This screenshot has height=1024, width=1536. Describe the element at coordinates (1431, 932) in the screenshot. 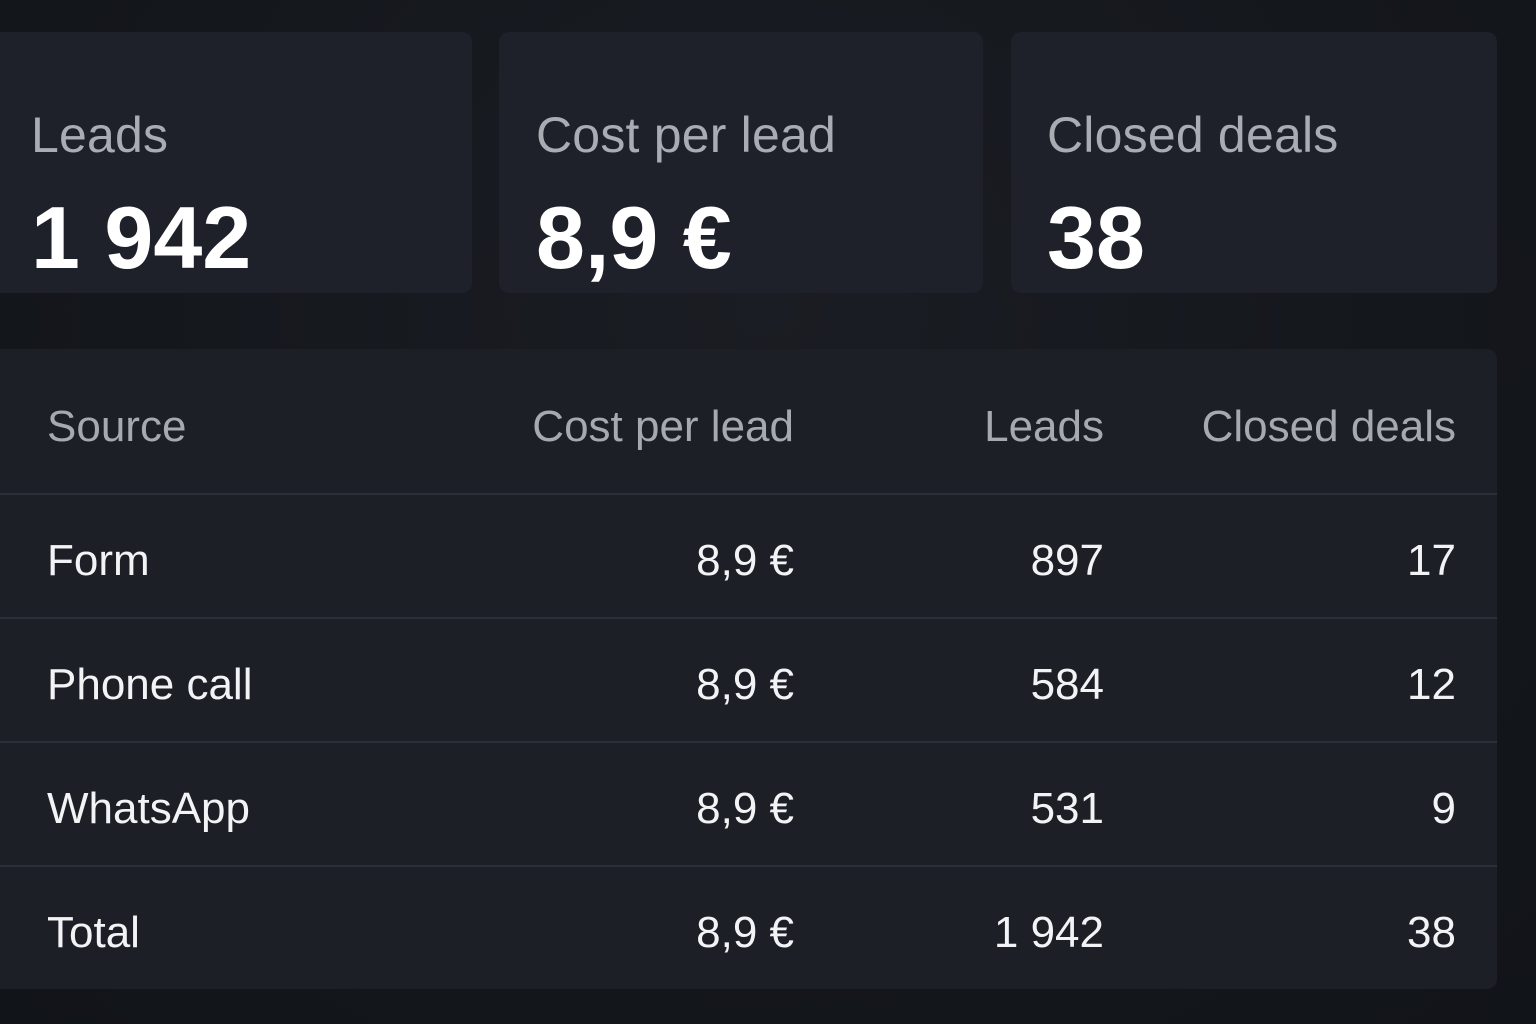

I see `total-closed-deals: 38` at that location.